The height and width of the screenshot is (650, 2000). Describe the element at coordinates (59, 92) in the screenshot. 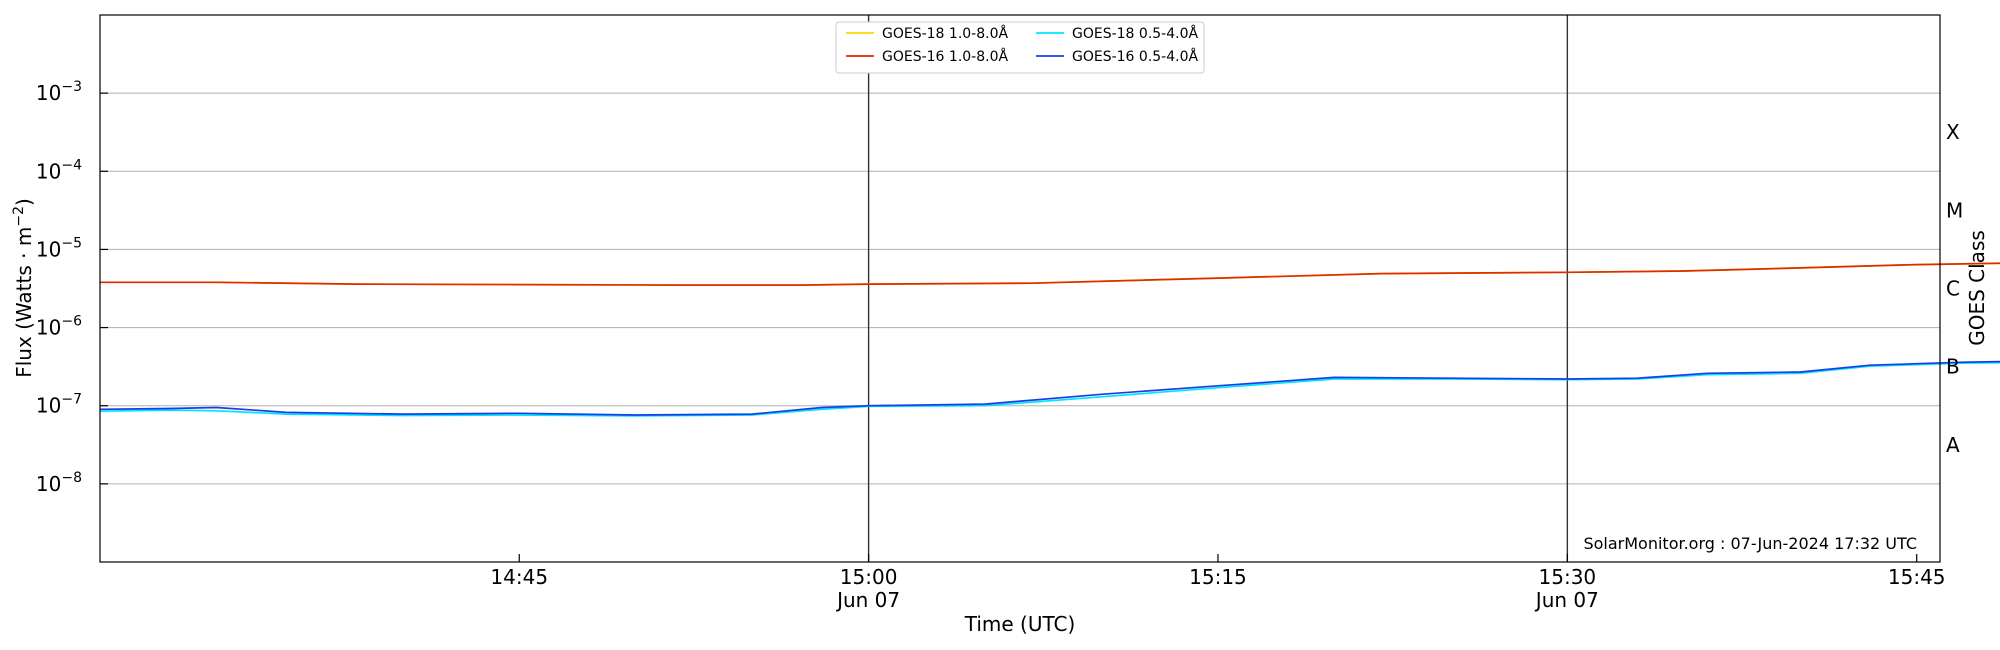

I see `y-tick-label: 10⁻³` at that location.